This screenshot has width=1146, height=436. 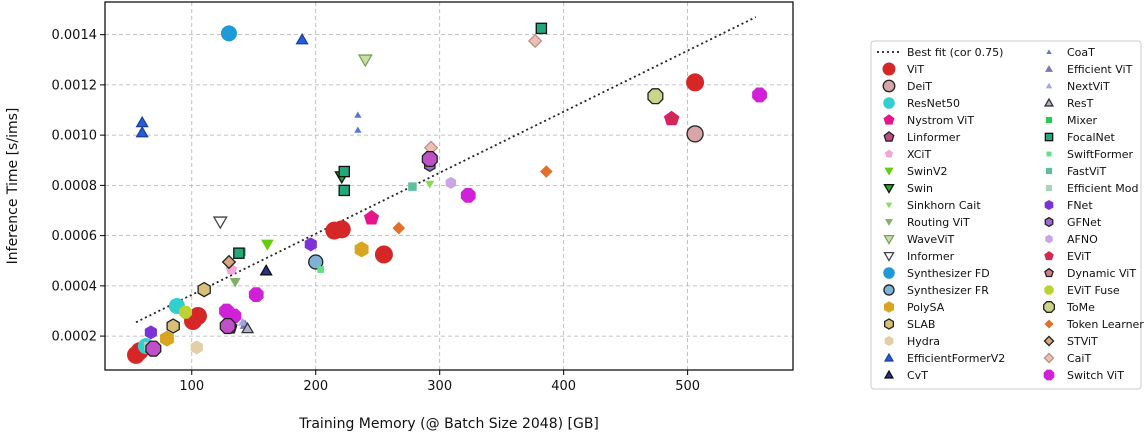 I want to click on legend-label: CoaT, so click(x=1081, y=52).